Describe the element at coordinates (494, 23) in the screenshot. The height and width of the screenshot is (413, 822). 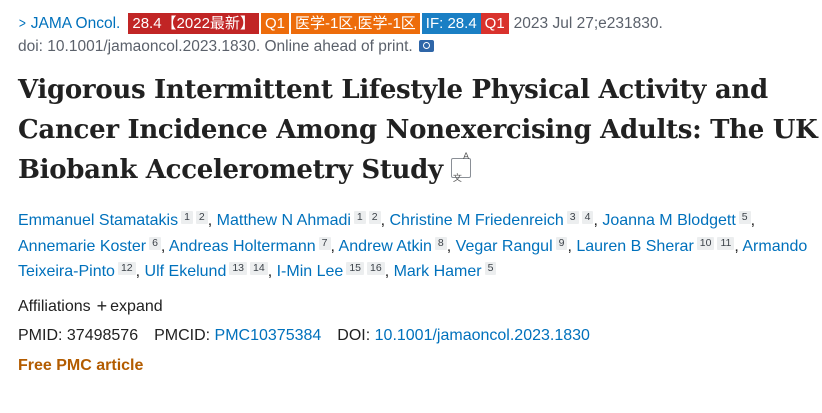
I see `if-quartile-badge: Q1` at that location.